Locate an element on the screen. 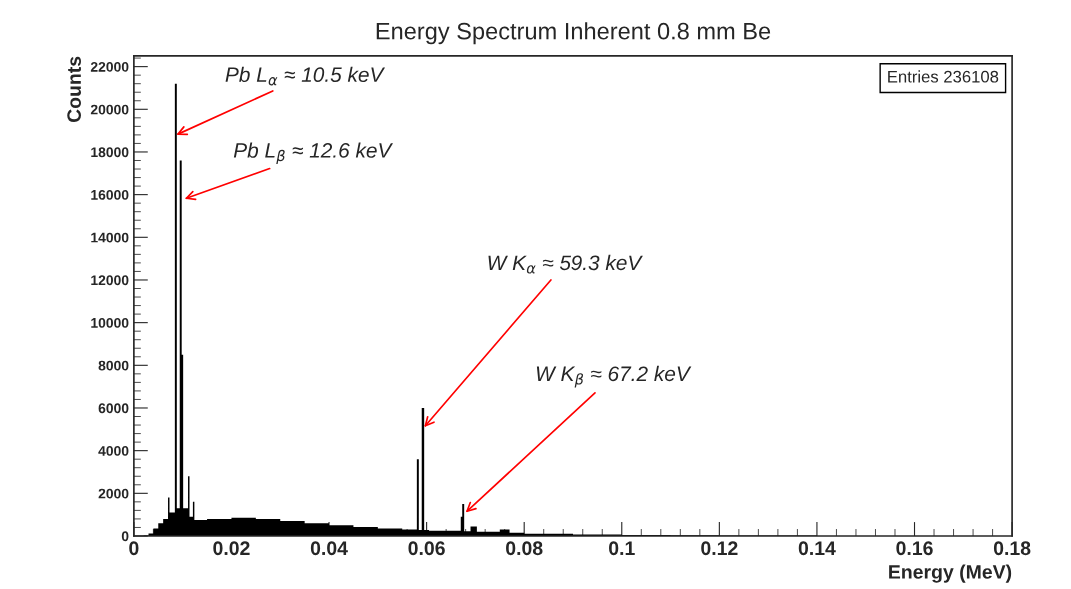  x-tick-label: 0 is located at coordinates (134, 548).